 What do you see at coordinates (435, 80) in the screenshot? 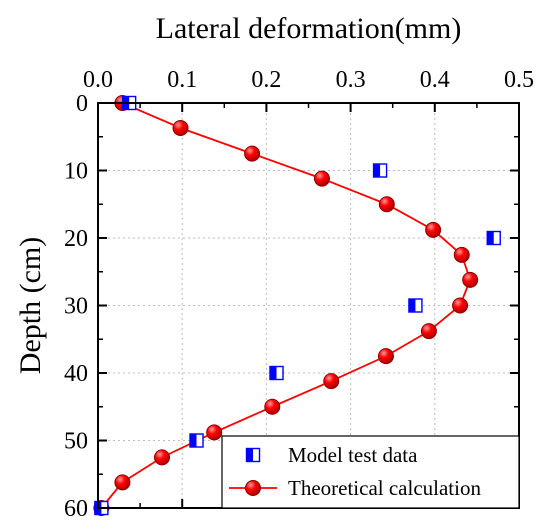
I see `x-tick-label: 0.4` at bounding box center [435, 80].